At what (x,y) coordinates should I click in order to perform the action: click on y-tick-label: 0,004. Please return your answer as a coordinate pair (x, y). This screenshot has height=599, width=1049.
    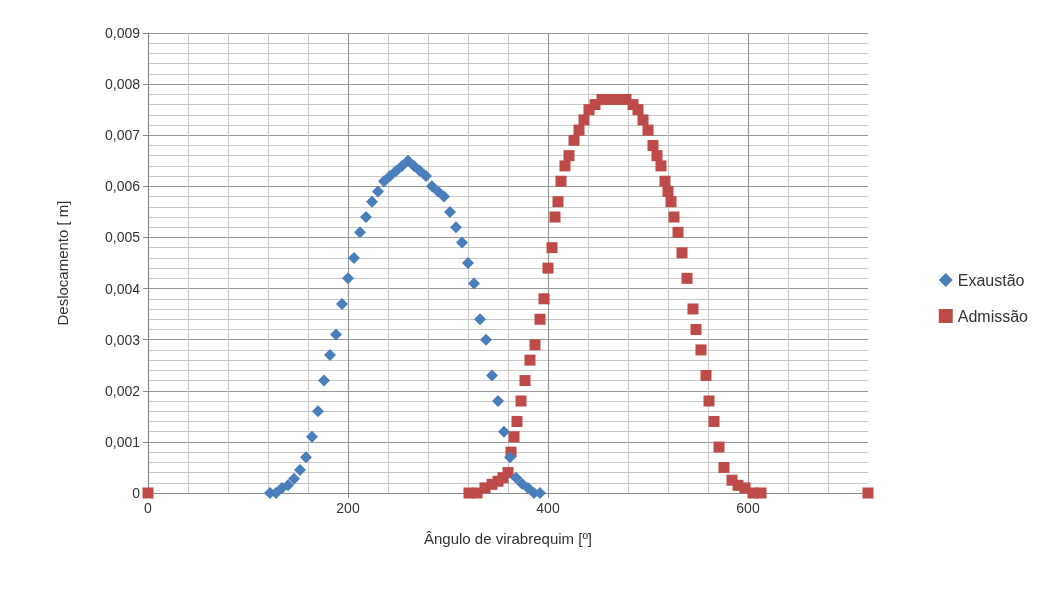
    Looking at the image, I should click on (122, 288).